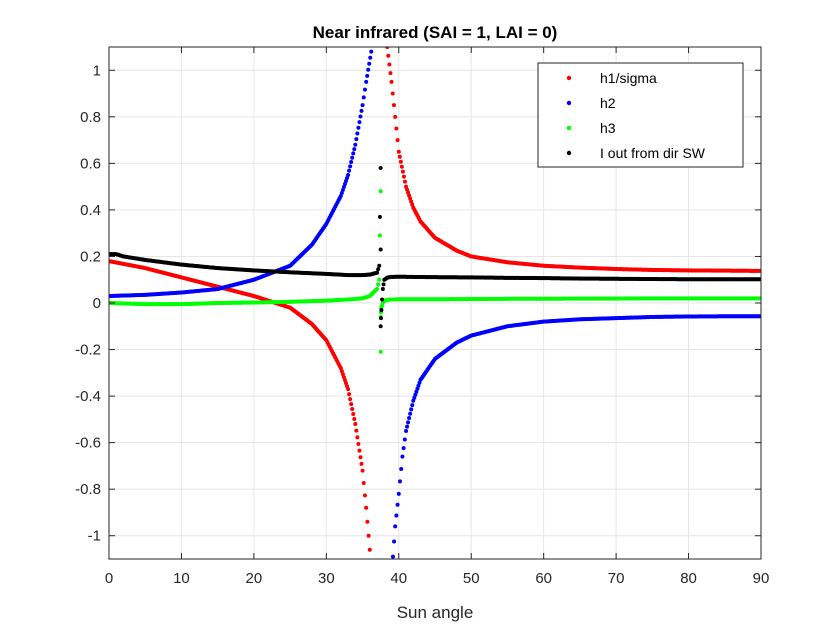  Describe the element at coordinates (90, 210) in the screenshot. I see `y-tick-label: 0.4` at that location.